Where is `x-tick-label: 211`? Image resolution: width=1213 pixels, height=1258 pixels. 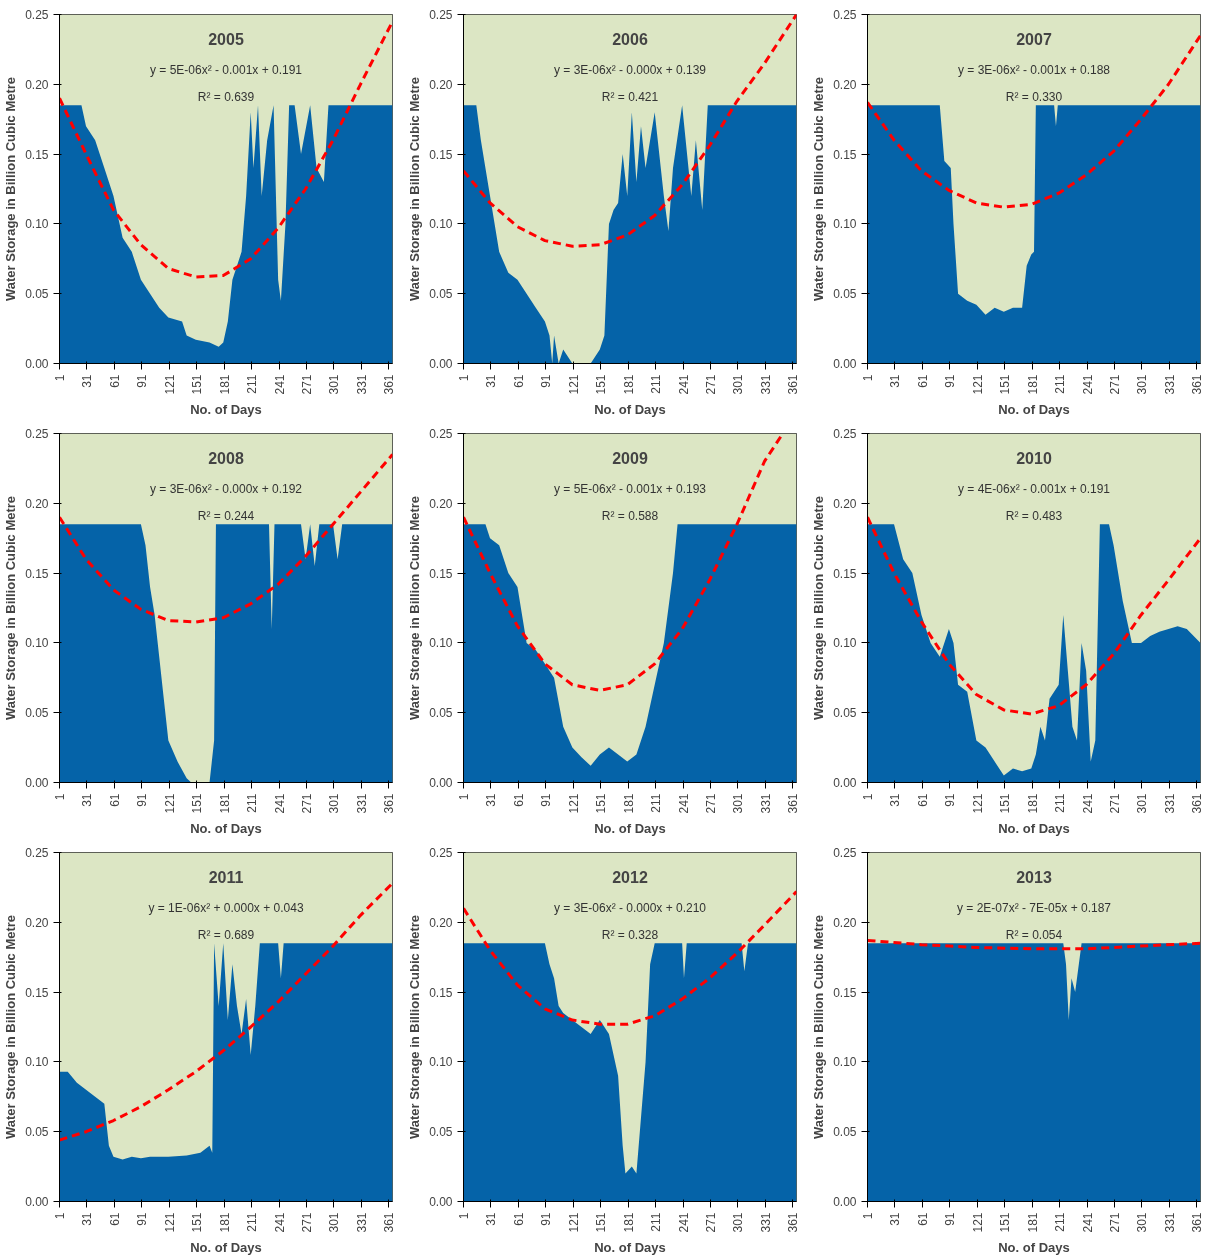 x-tick-label: 211 is located at coordinates (1060, 803).